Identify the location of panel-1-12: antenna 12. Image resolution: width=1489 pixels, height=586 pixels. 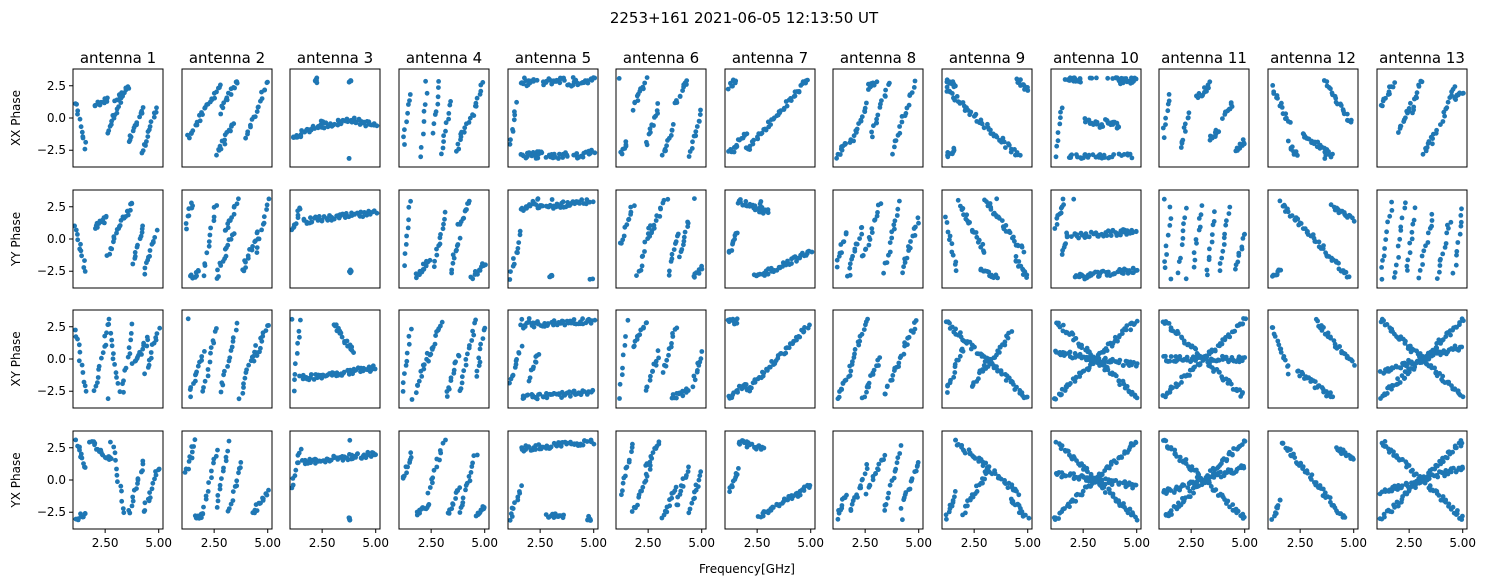
(1313, 108).